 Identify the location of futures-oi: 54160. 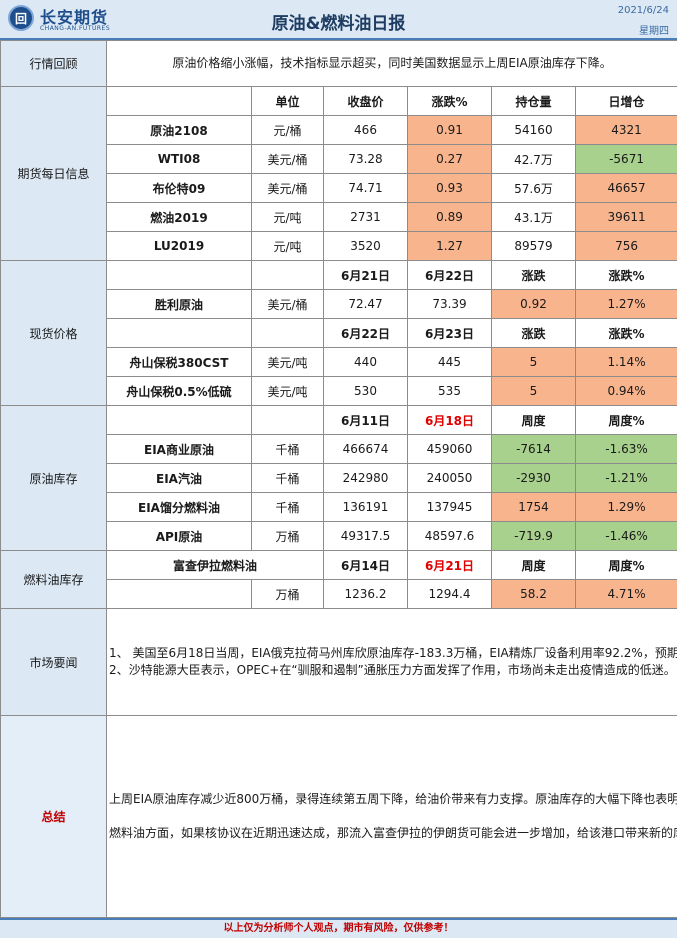
(533, 130).